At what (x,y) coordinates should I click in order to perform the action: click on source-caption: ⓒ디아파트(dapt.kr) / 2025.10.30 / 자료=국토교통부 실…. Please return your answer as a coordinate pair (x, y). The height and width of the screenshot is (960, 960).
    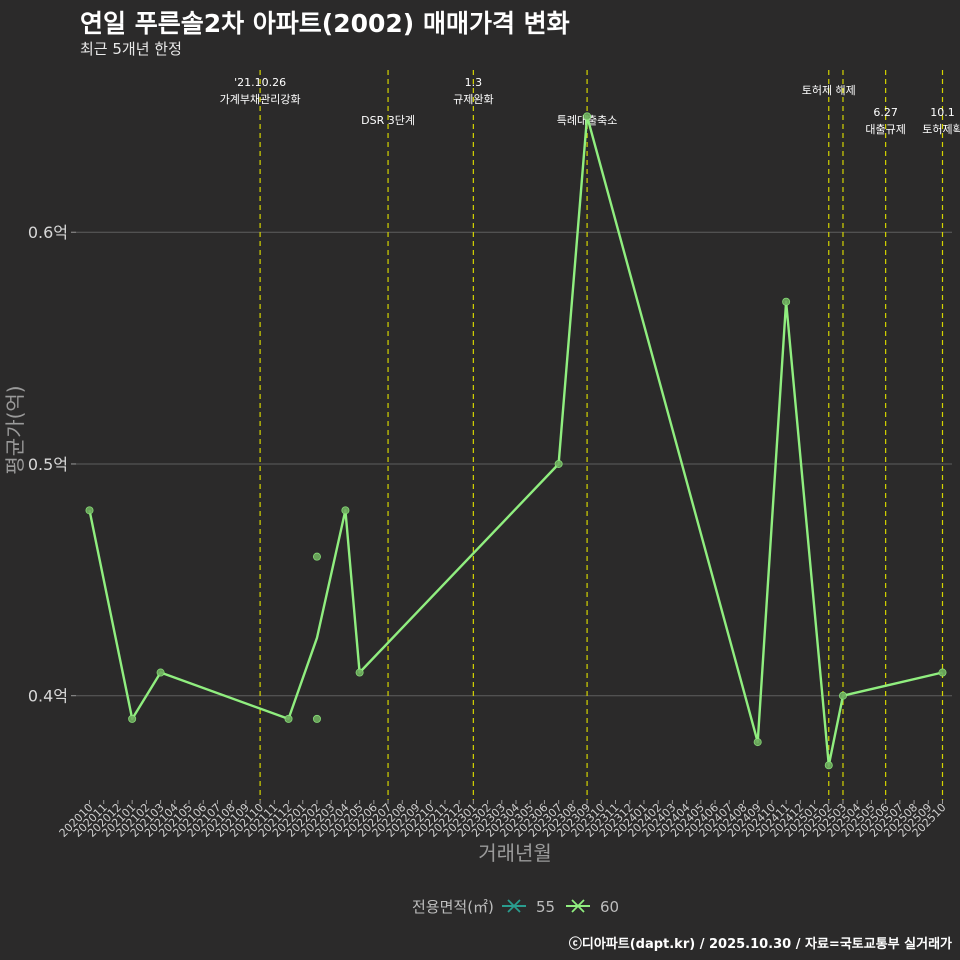
    Looking at the image, I should click on (760, 944).